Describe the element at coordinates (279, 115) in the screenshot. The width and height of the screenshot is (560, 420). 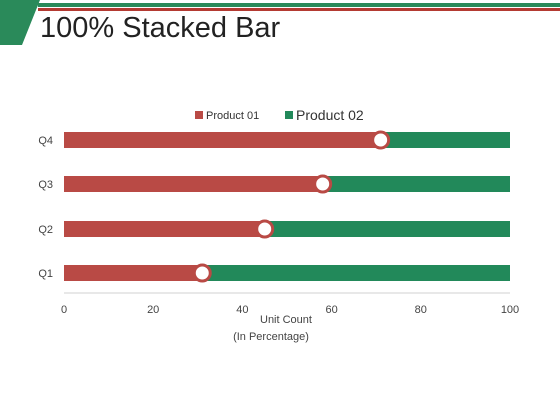
I see `legend: Product 01 Product 02` at that location.